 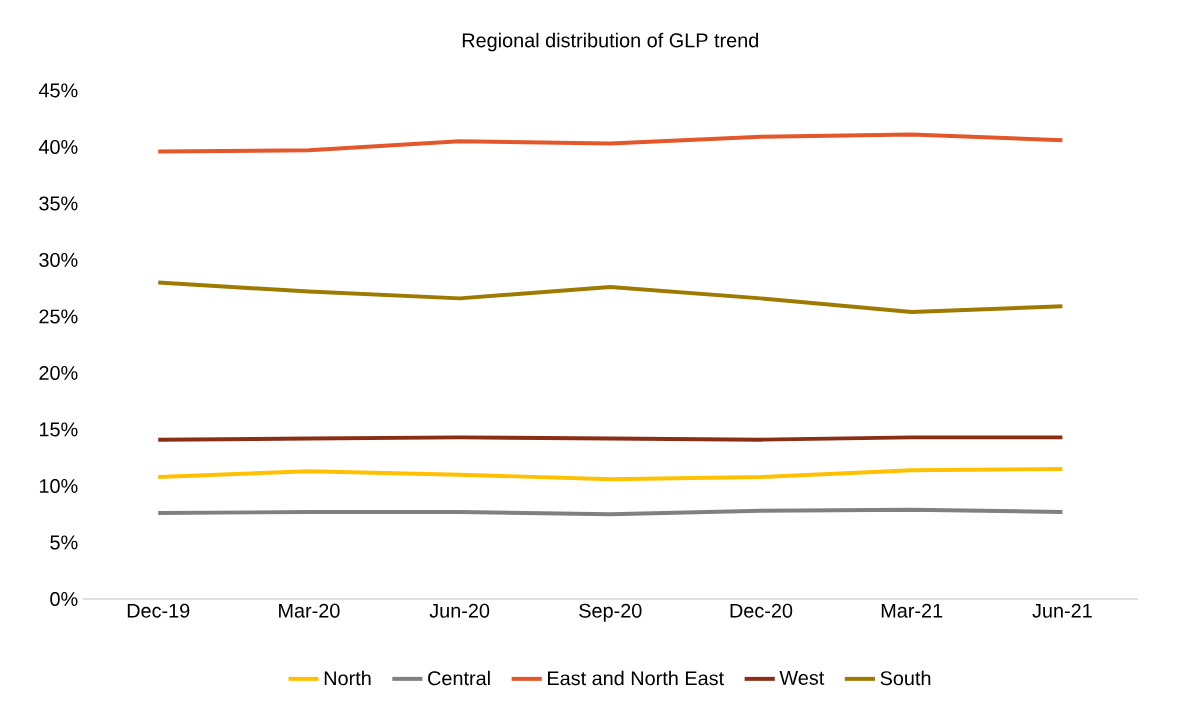 What do you see at coordinates (610, 42) in the screenshot?
I see `chart-title: Regional distribution of GLP trend` at bounding box center [610, 42].